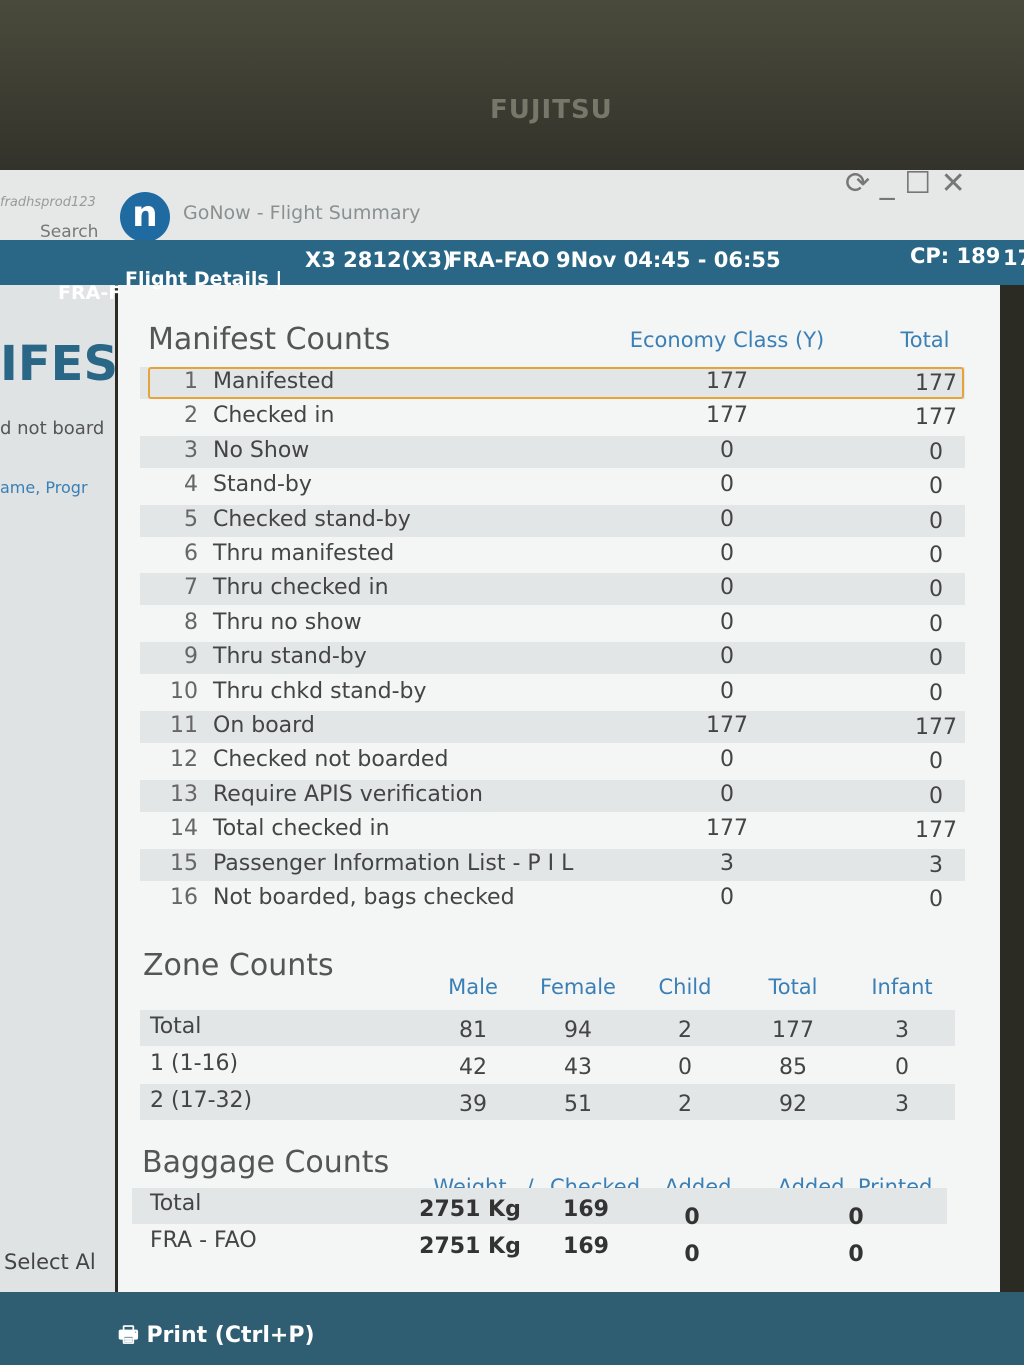  What do you see at coordinates (793, 1067) in the screenshot?
I see `zone-count: 85` at bounding box center [793, 1067].